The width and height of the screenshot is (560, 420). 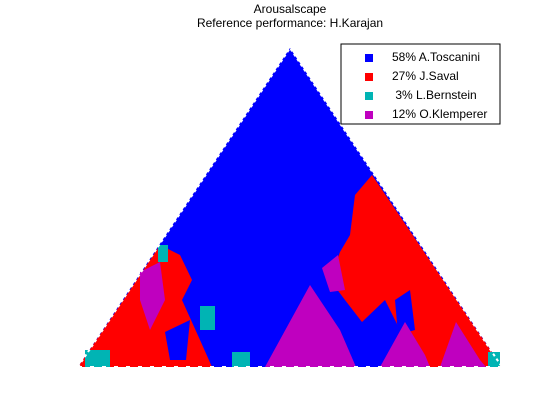 What do you see at coordinates (290, 9) in the screenshot?
I see `chart-title: Arousalscape` at bounding box center [290, 9].